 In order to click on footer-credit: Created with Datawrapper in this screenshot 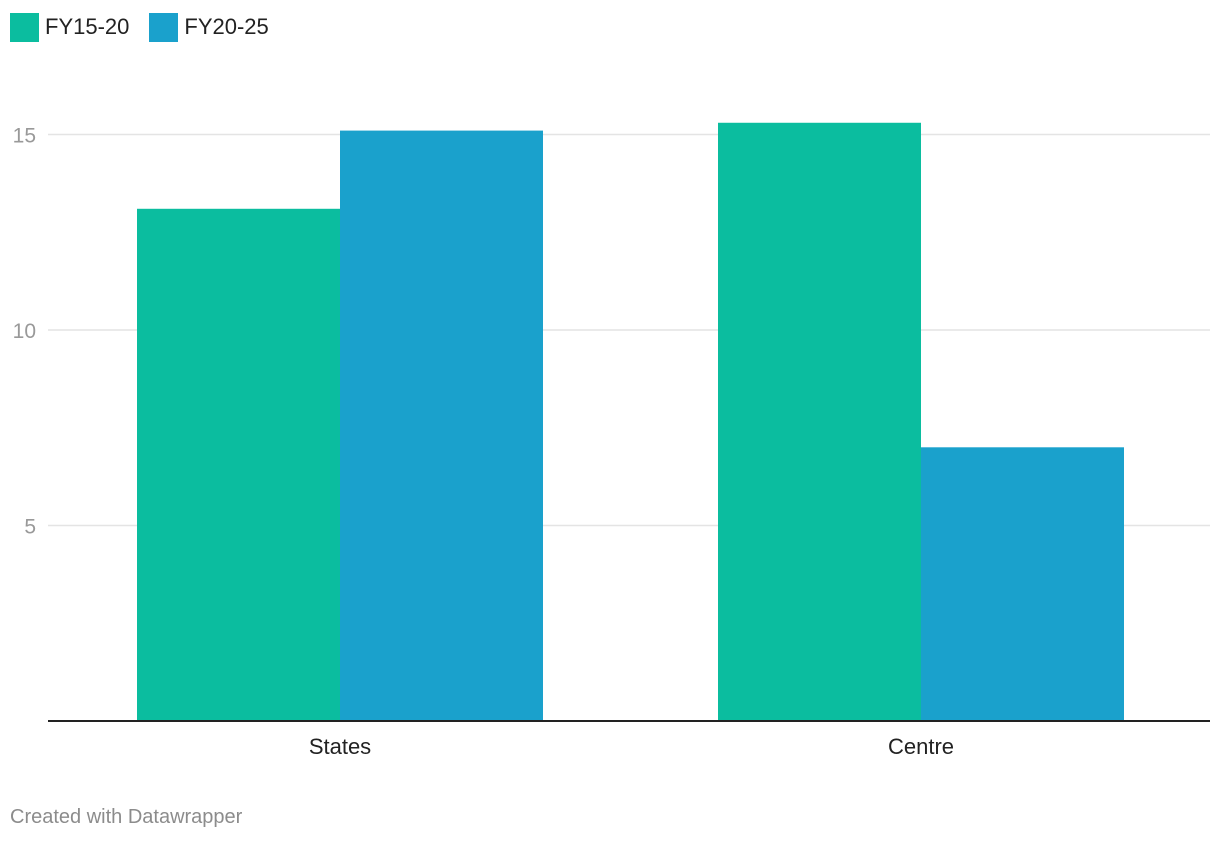, I will do `click(126, 817)`.